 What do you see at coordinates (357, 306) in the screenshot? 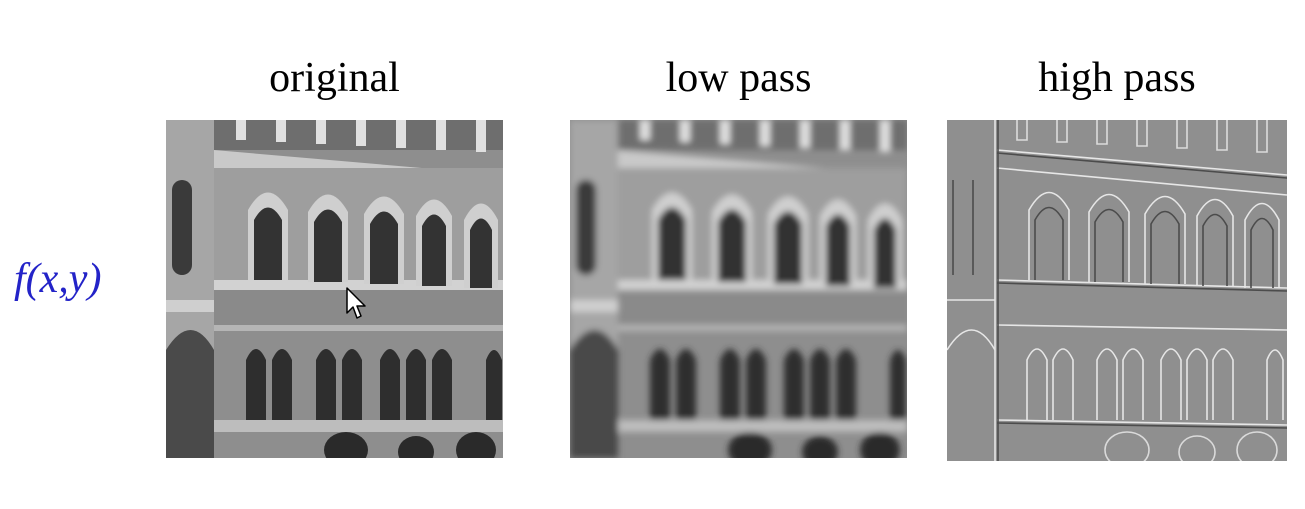
I see `mouse-pointer-icon` at bounding box center [357, 306].